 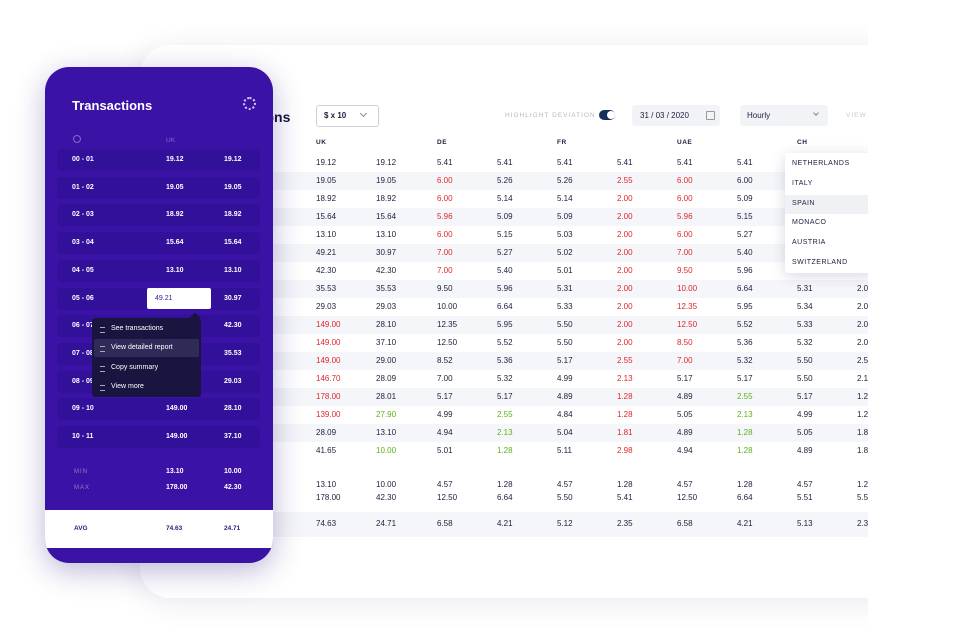 I want to click on summary-value: 13.10, so click(x=175, y=471).